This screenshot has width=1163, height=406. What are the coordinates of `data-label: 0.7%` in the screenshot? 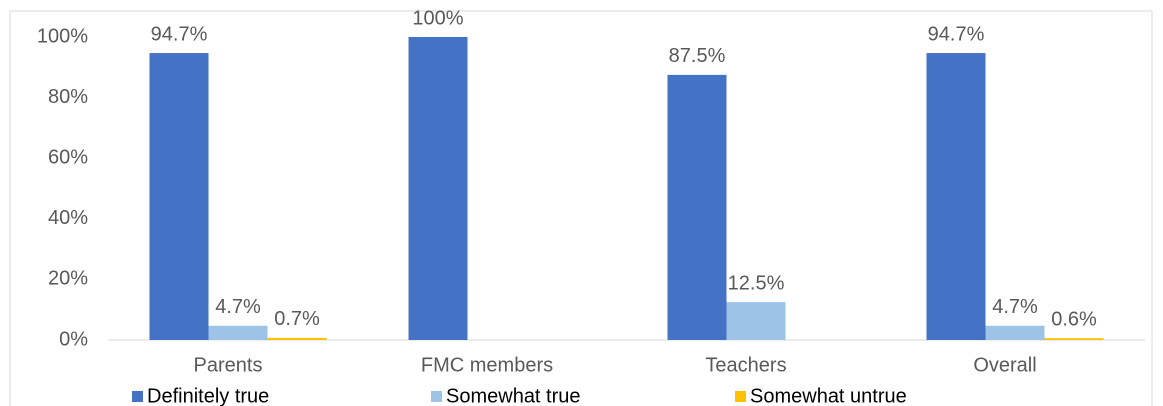 It's located at (297, 319).